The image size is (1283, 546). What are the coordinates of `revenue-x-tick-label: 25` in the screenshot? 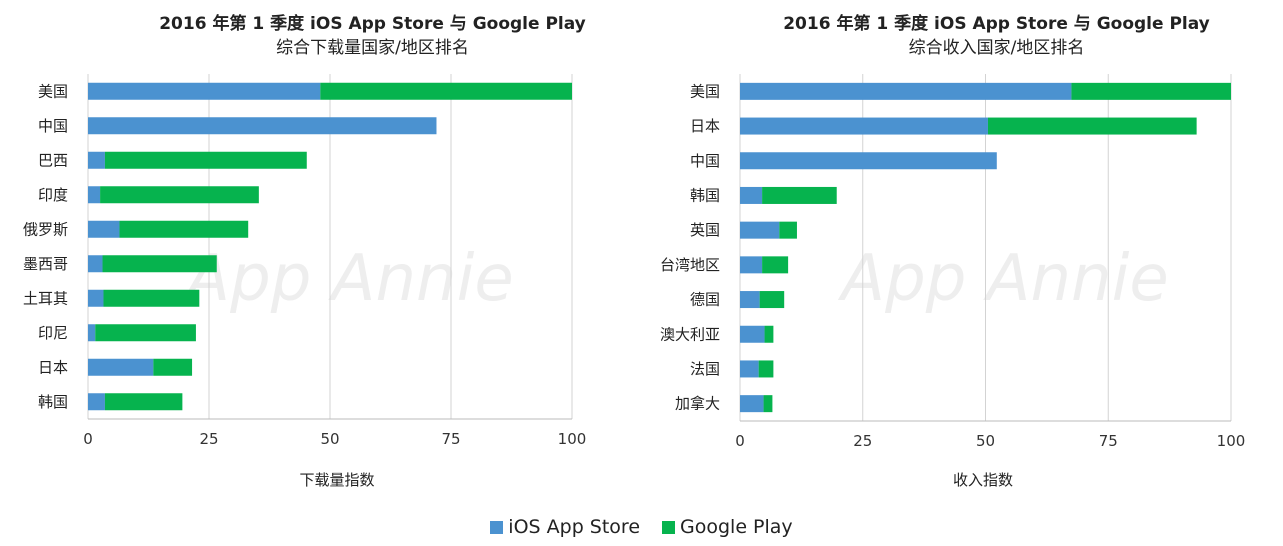 It's located at (862, 441).